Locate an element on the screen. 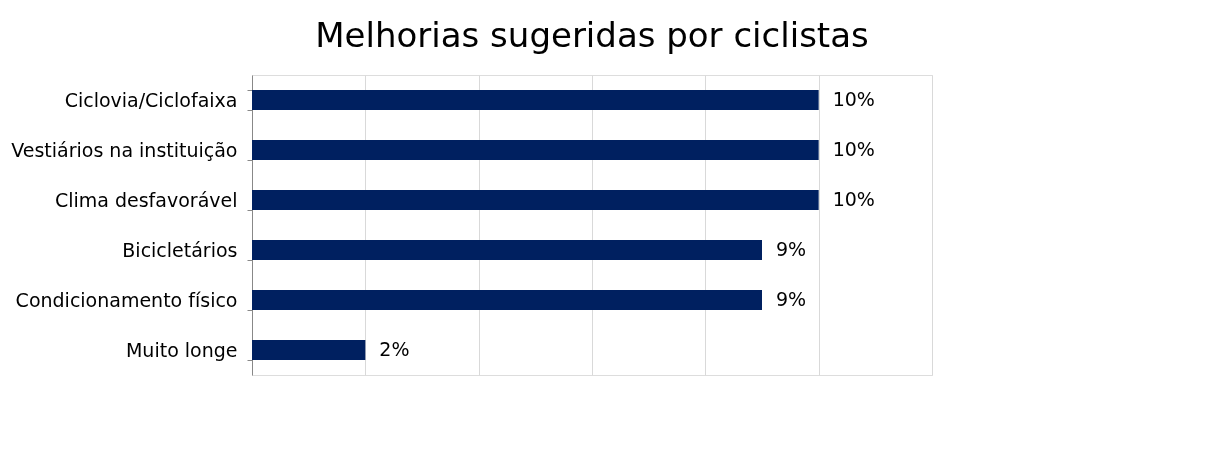 The image size is (1205, 453). data-label: 2% is located at coordinates (394, 349).